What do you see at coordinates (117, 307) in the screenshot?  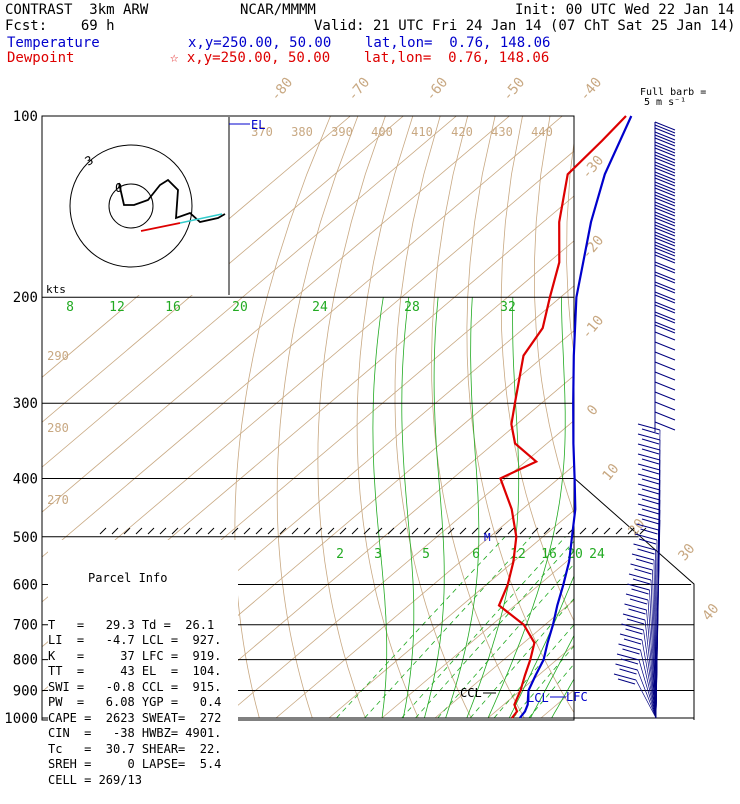 I see `mixing-ratio-label: 12` at bounding box center [117, 307].